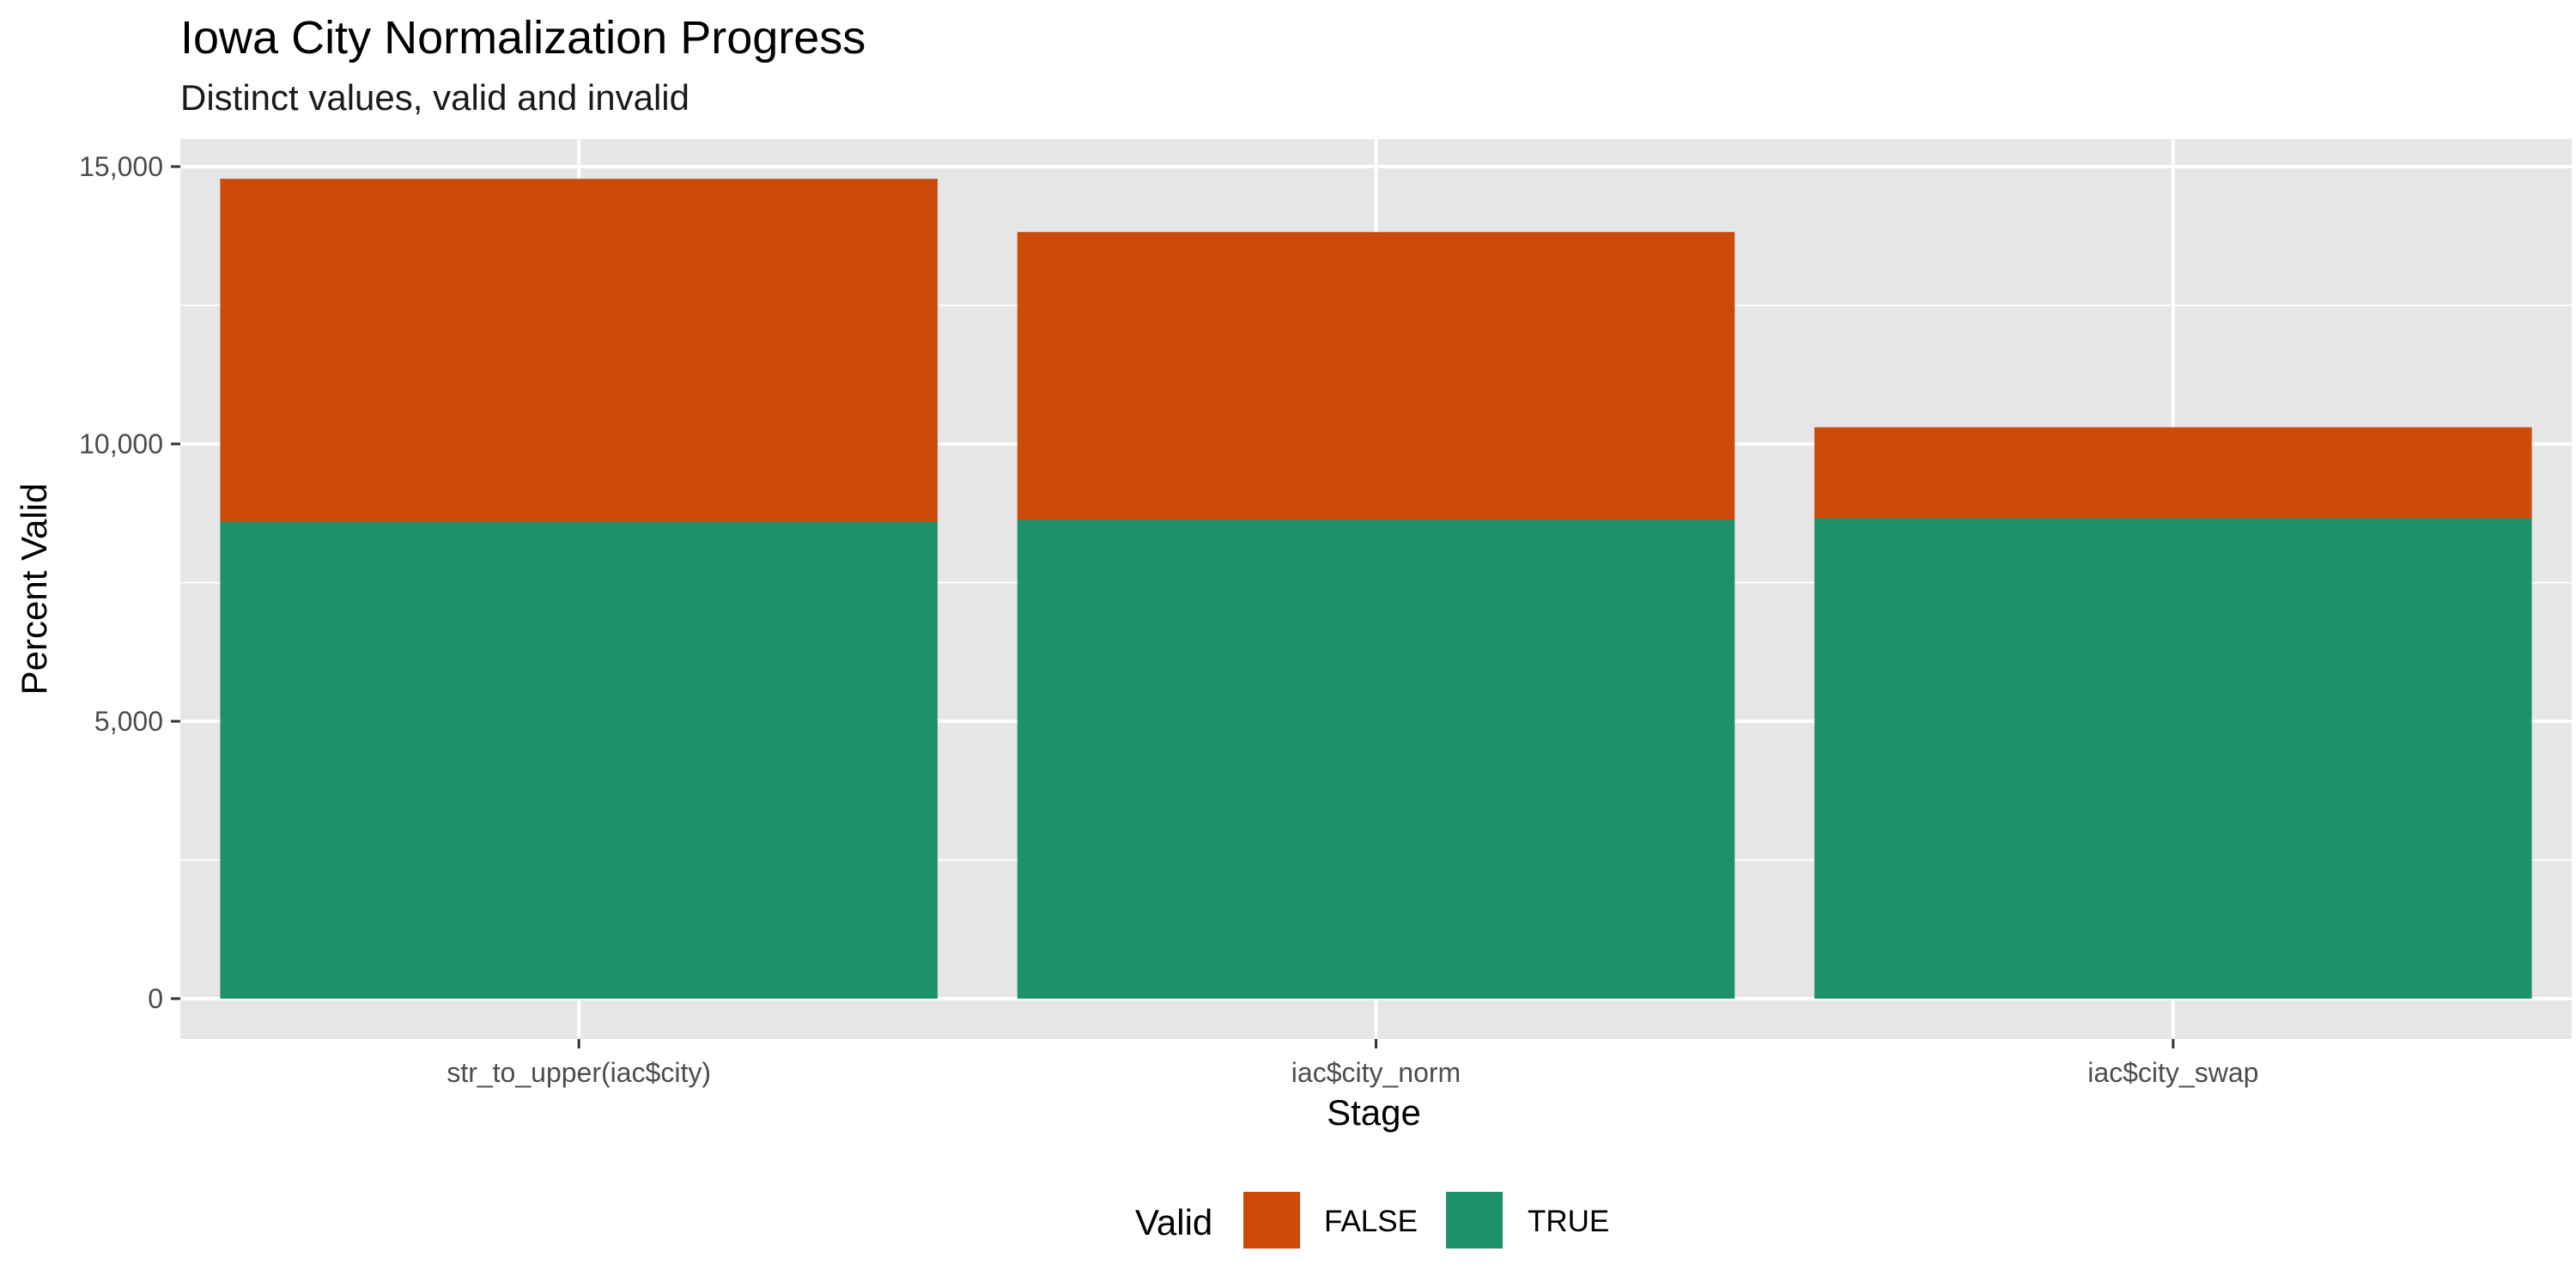 The image size is (2576, 1288). Describe the element at coordinates (121, 444) in the screenshot. I see `y-tick-label: 10,000` at that location.